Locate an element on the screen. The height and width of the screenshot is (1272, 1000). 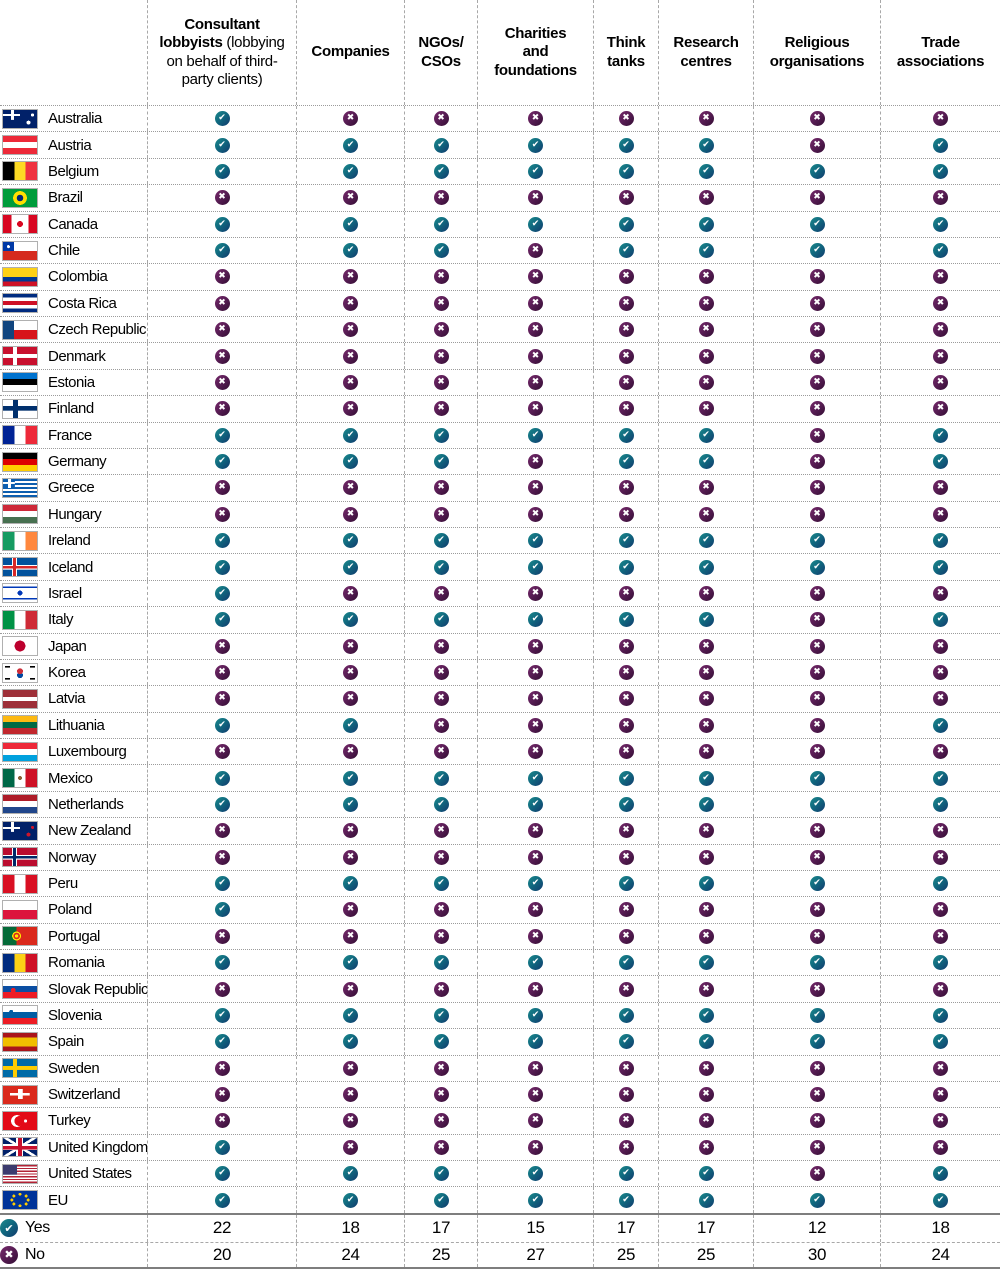
country-cell: Canada is located at coordinates (73, 224).